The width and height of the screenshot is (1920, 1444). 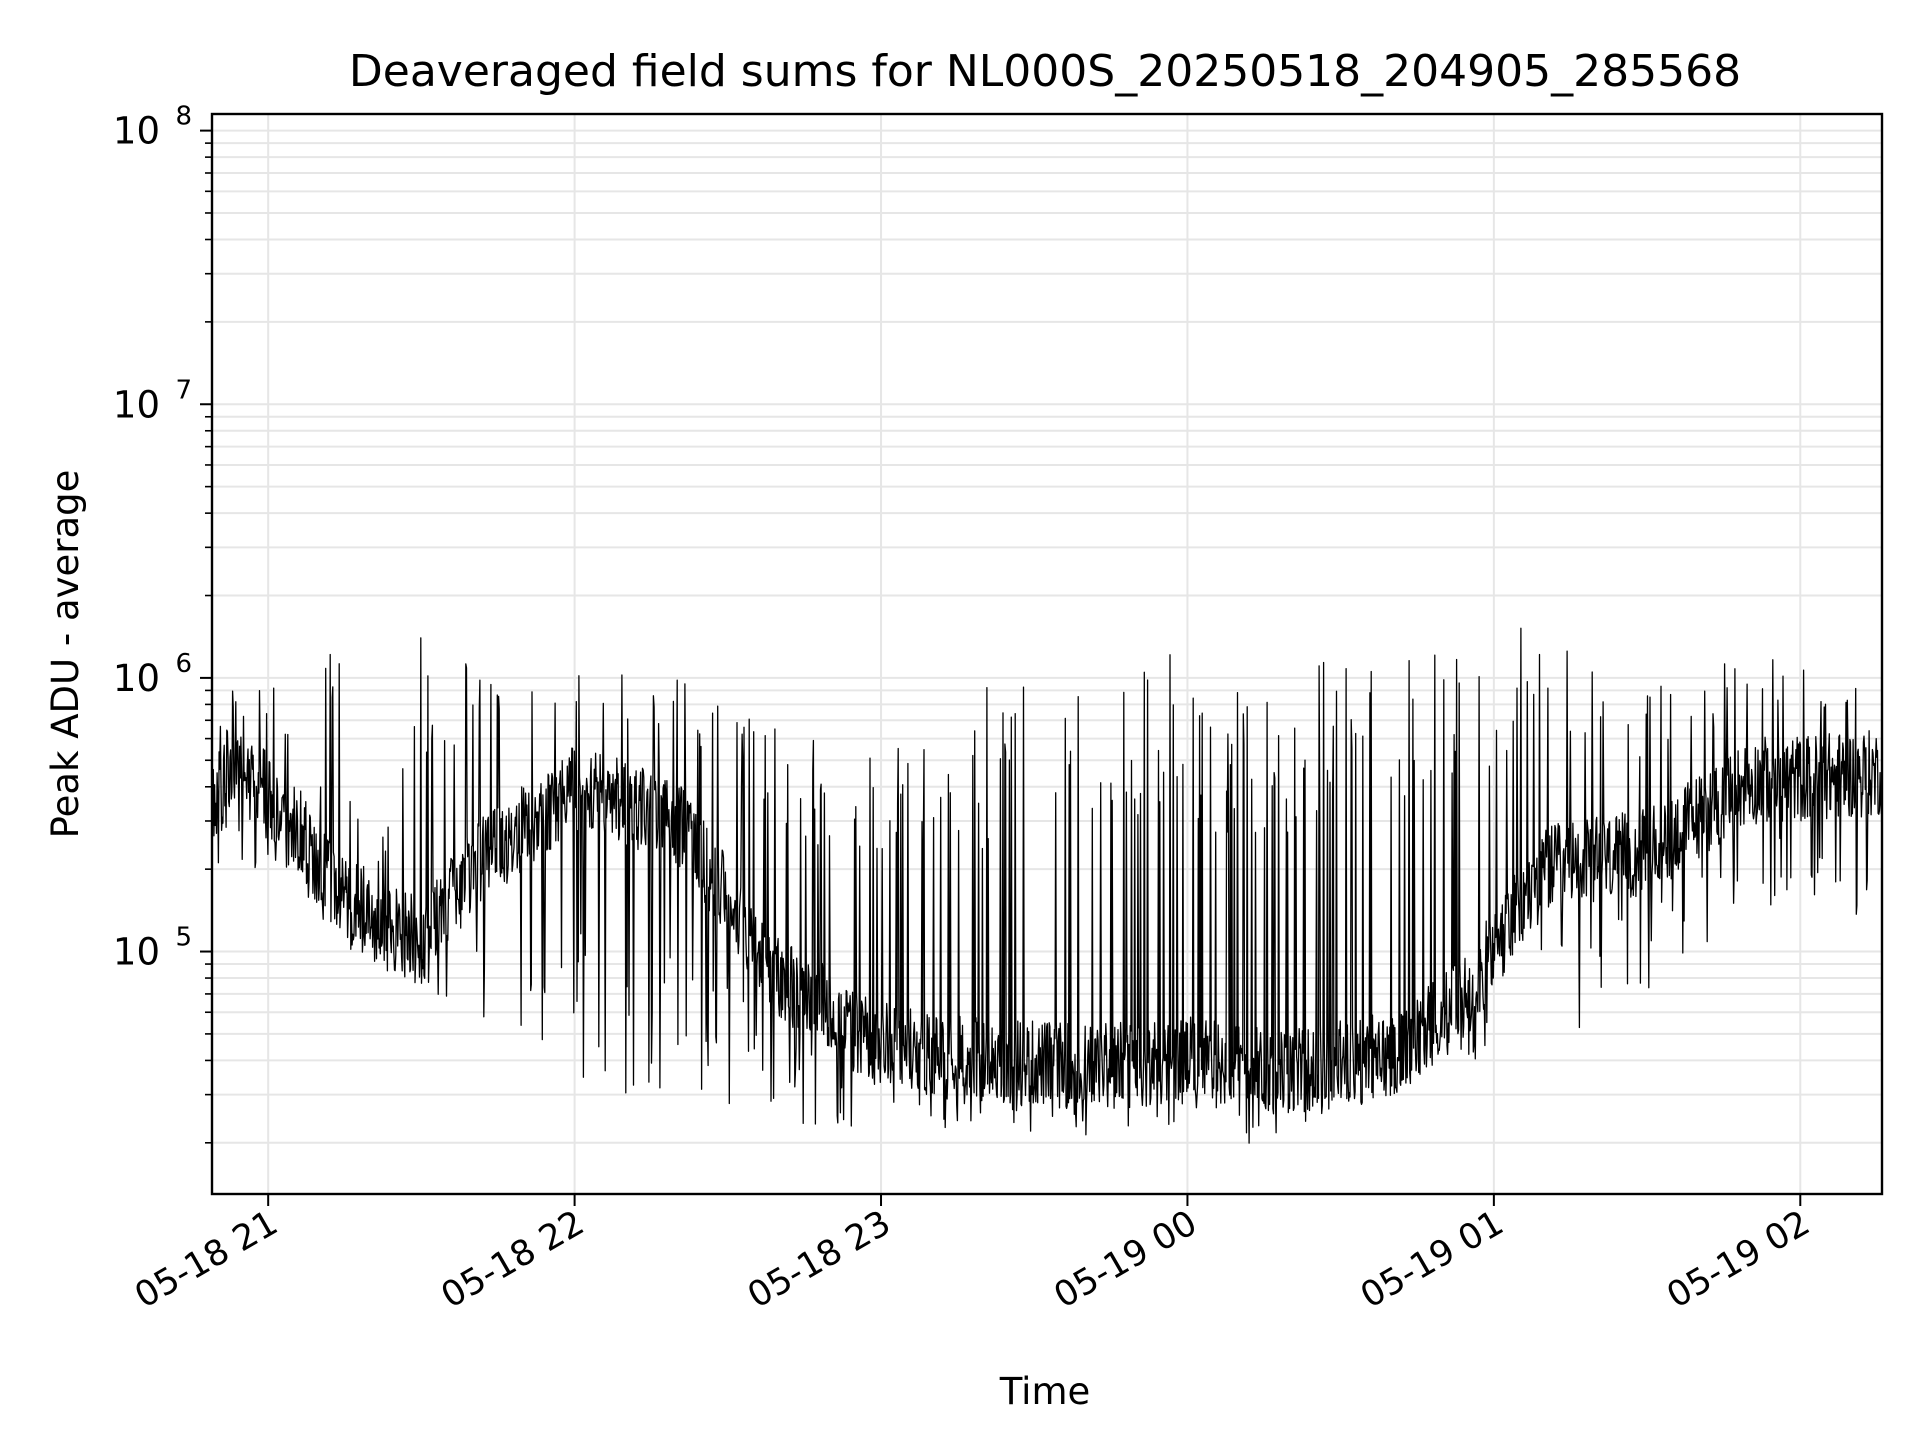 What do you see at coordinates (183, 938) in the screenshot?
I see `y-tick-label-exponent: 5` at bounding box center [183, 938].